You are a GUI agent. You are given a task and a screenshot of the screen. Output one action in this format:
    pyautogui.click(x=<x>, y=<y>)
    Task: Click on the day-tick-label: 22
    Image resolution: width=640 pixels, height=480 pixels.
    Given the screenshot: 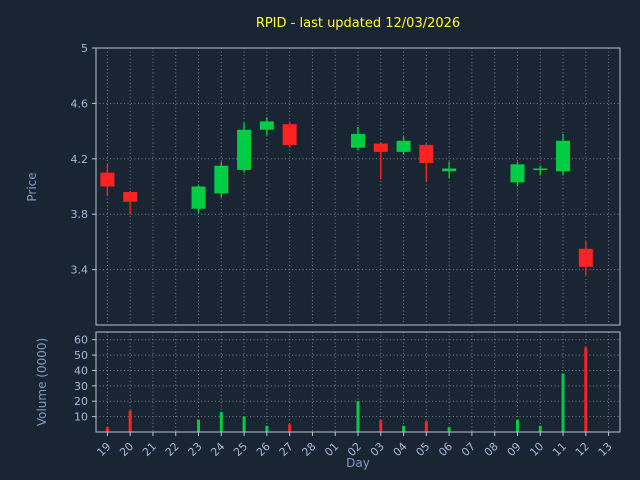 What is the action you would take?
    pyautogui.click(x=172, y=449)
    